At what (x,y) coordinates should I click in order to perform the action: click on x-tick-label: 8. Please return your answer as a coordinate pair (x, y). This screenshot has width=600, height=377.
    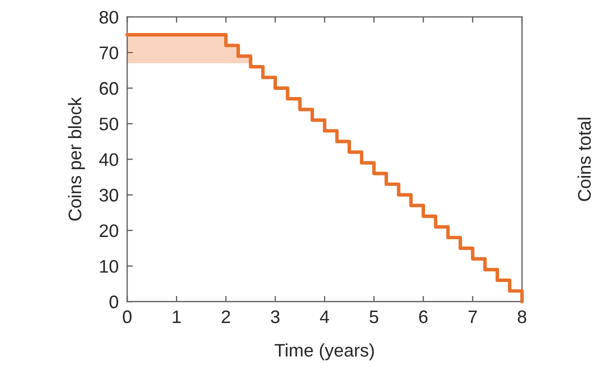
    Looking at the image, I should click on (522, 317).